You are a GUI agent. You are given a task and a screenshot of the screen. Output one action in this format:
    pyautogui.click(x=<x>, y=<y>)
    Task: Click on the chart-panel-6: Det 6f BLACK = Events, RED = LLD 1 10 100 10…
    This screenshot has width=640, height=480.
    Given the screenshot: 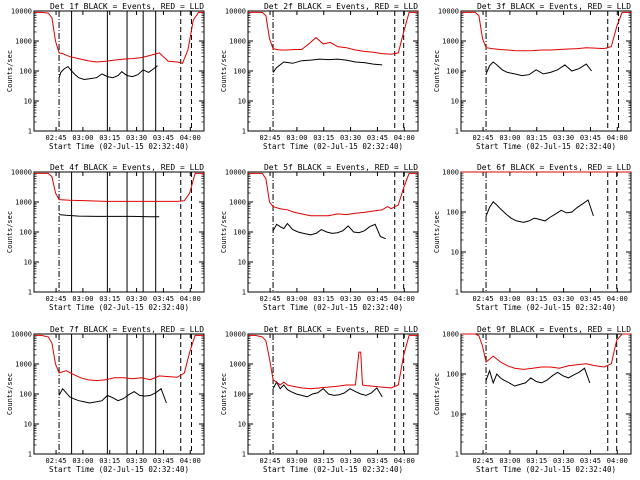 What is the action you would take?
    pyautogui.click(x=532, y=237)
    